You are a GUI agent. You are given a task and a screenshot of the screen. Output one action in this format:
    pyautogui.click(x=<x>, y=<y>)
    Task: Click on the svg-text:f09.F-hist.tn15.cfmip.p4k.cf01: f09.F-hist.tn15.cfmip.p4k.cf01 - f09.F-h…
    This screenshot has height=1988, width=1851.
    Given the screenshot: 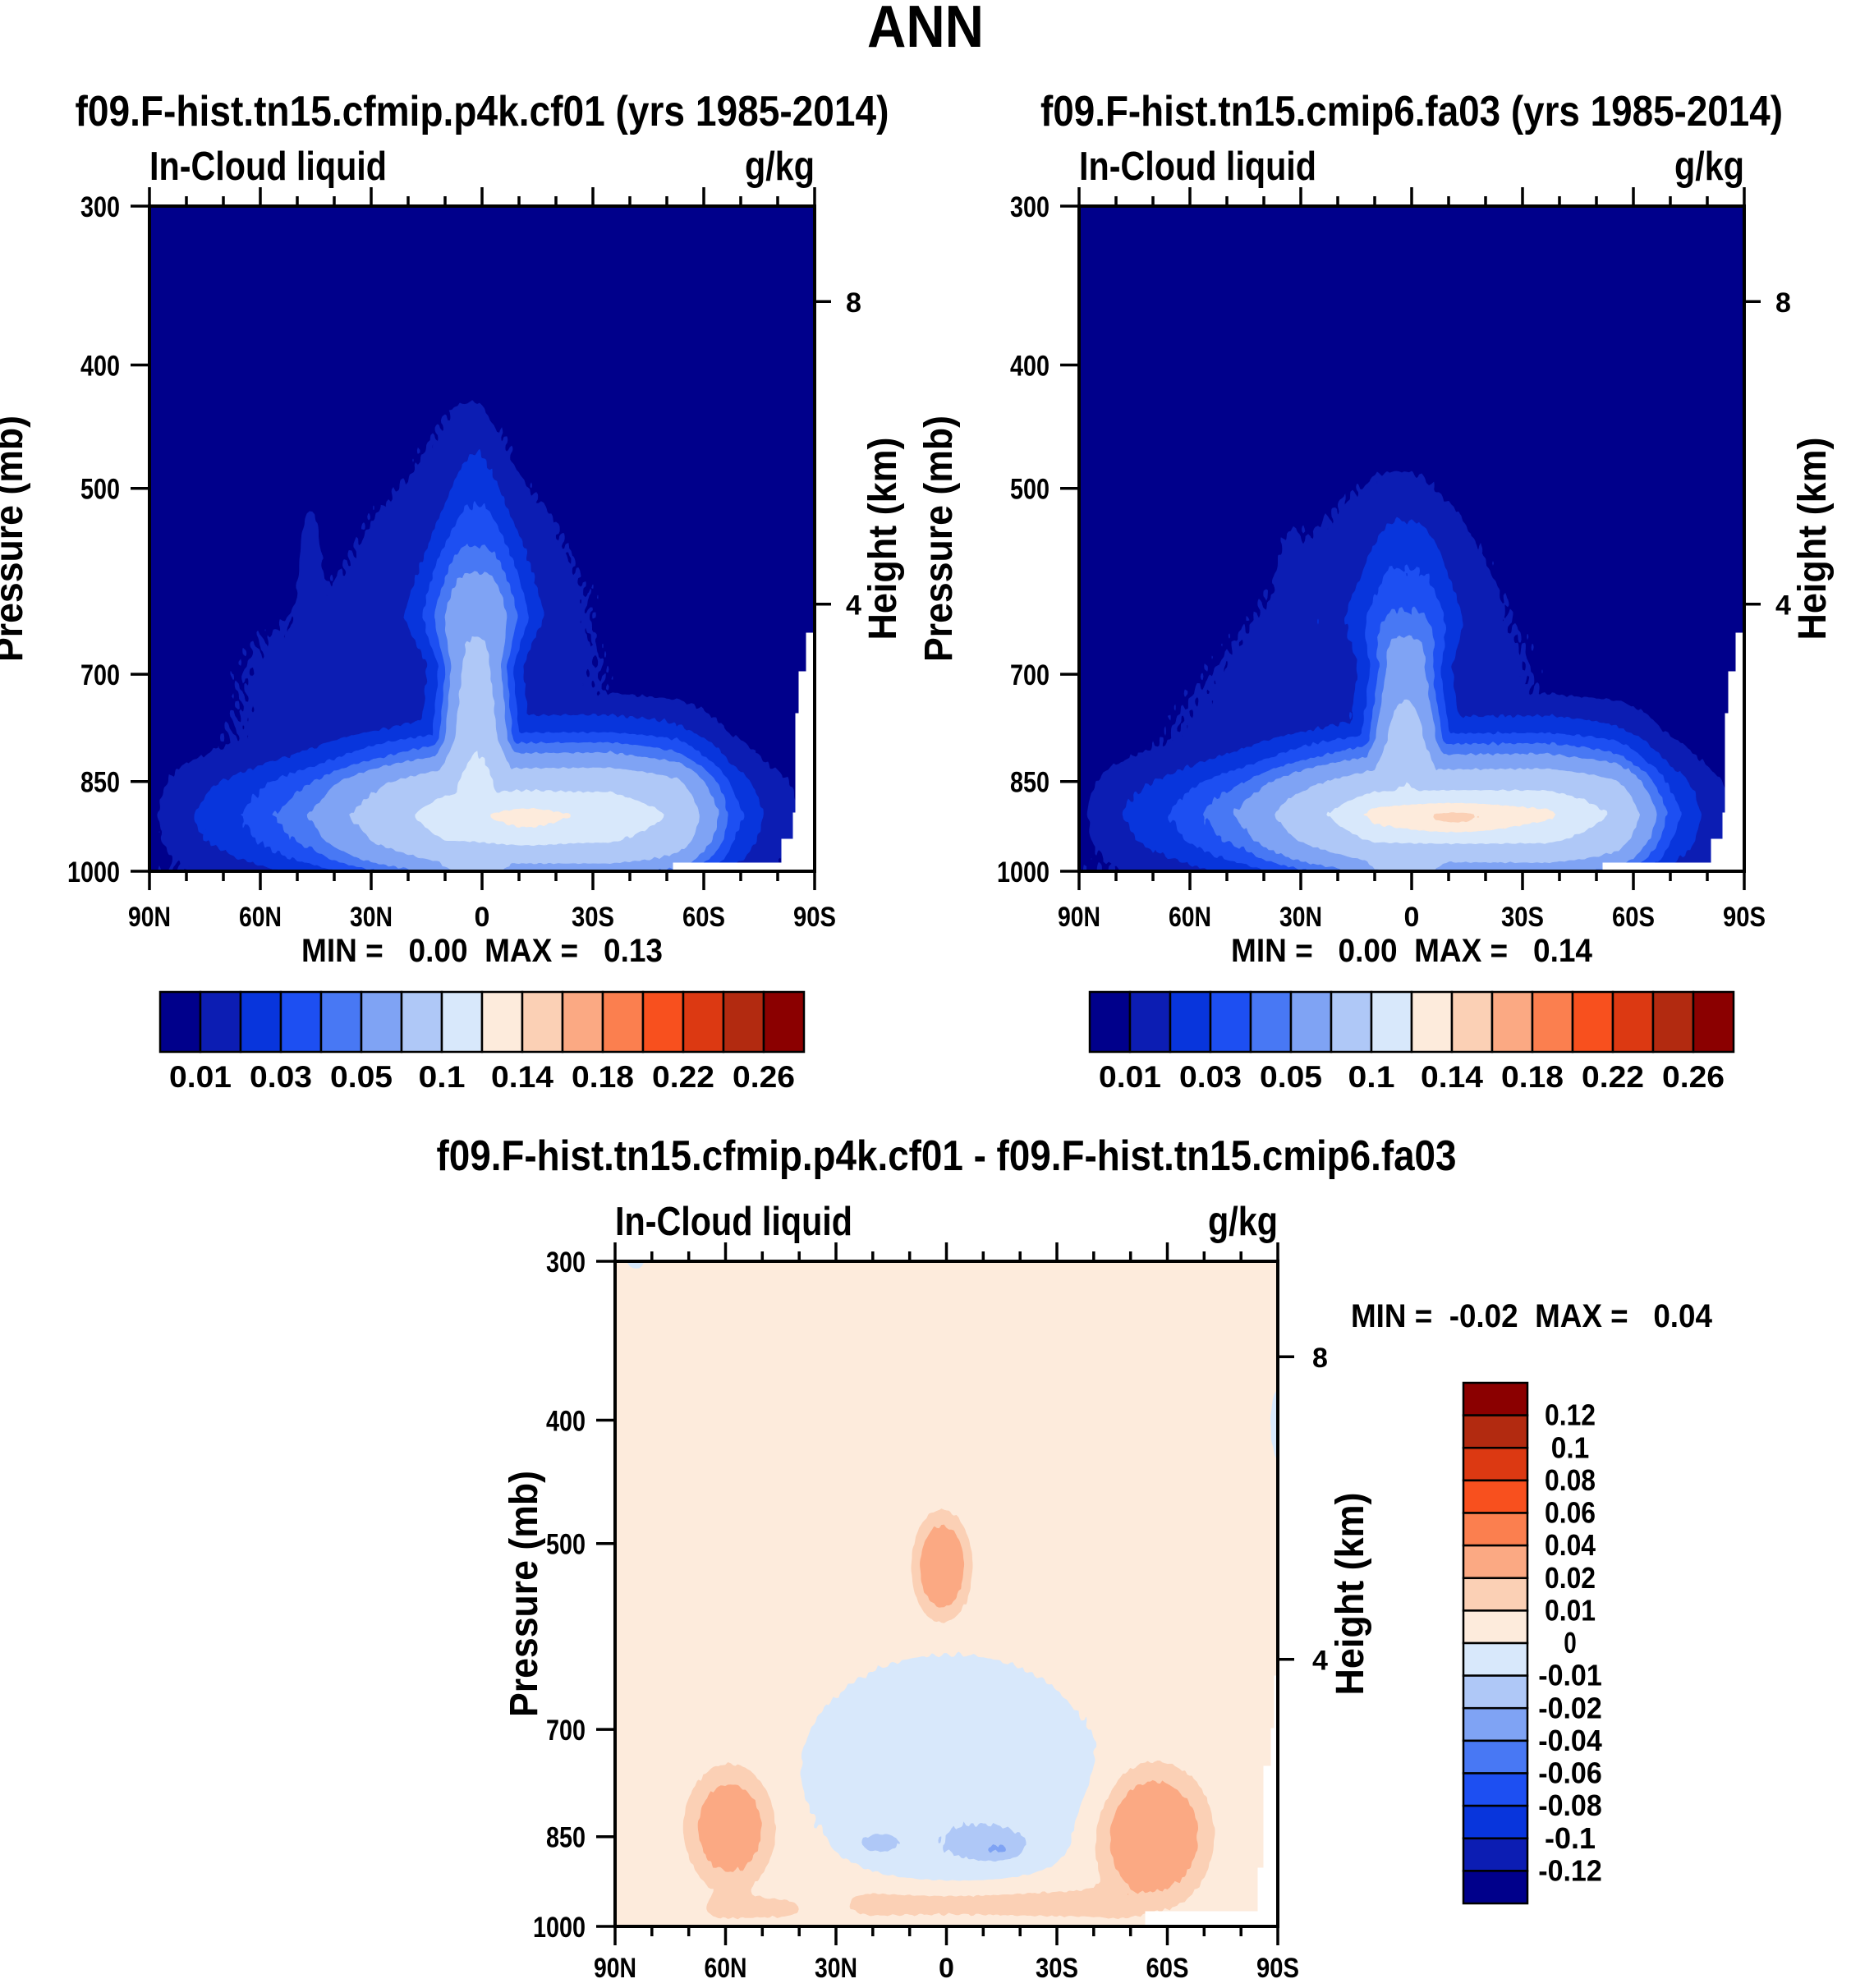 What is the action you would take?
    pyautogui.click(x=947, y=1156)
    